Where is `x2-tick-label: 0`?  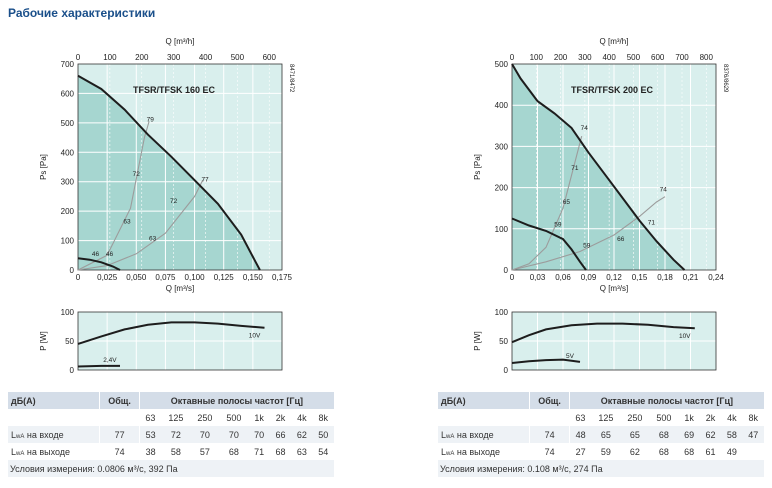 x2-tick-label: 0 is located at coordinates (512, 57).